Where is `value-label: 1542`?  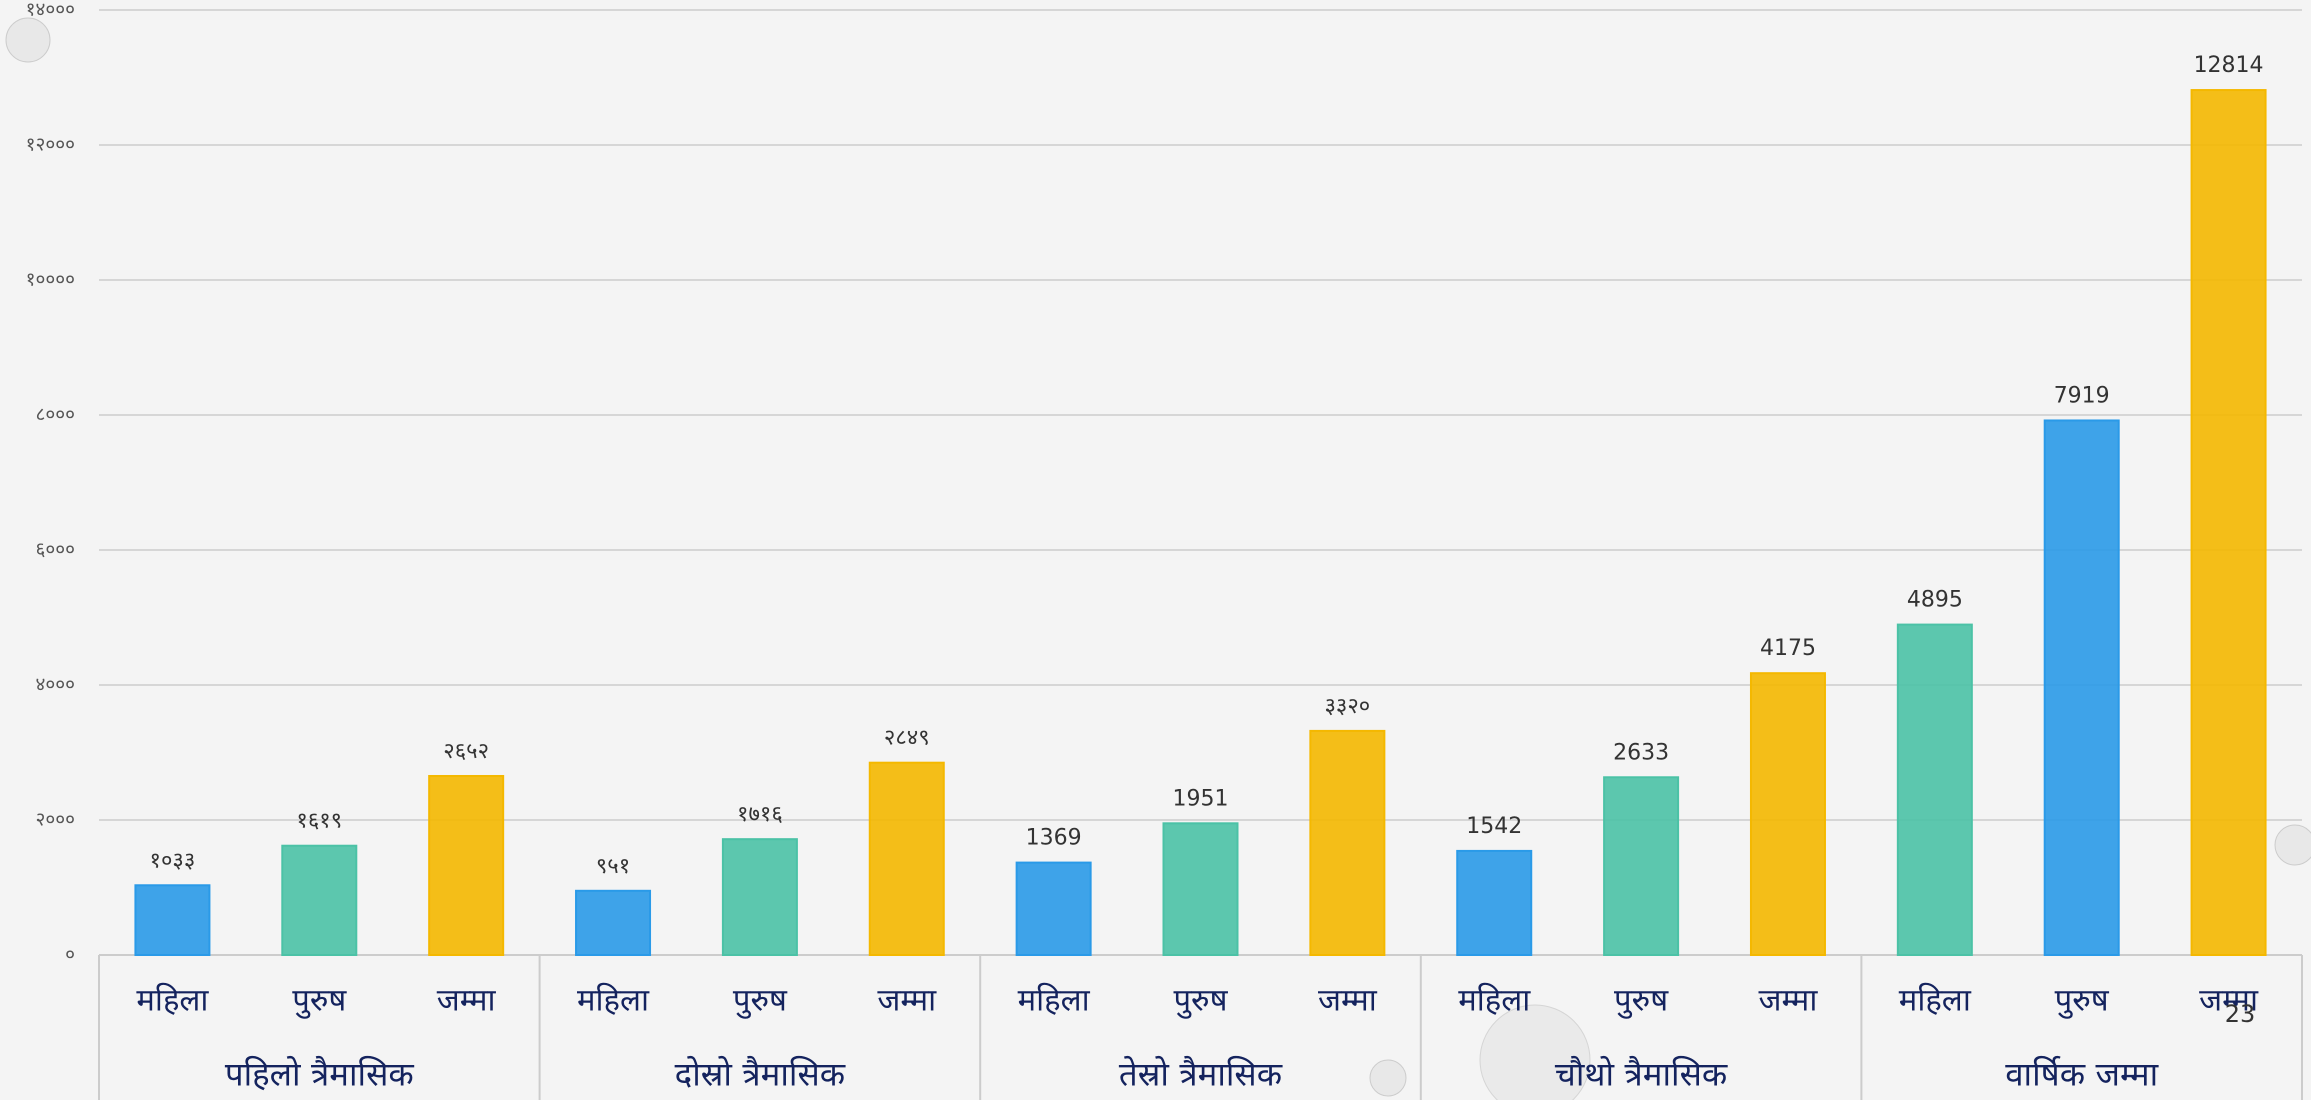 value-label: 1542 is located at coordinates (1494, 826).